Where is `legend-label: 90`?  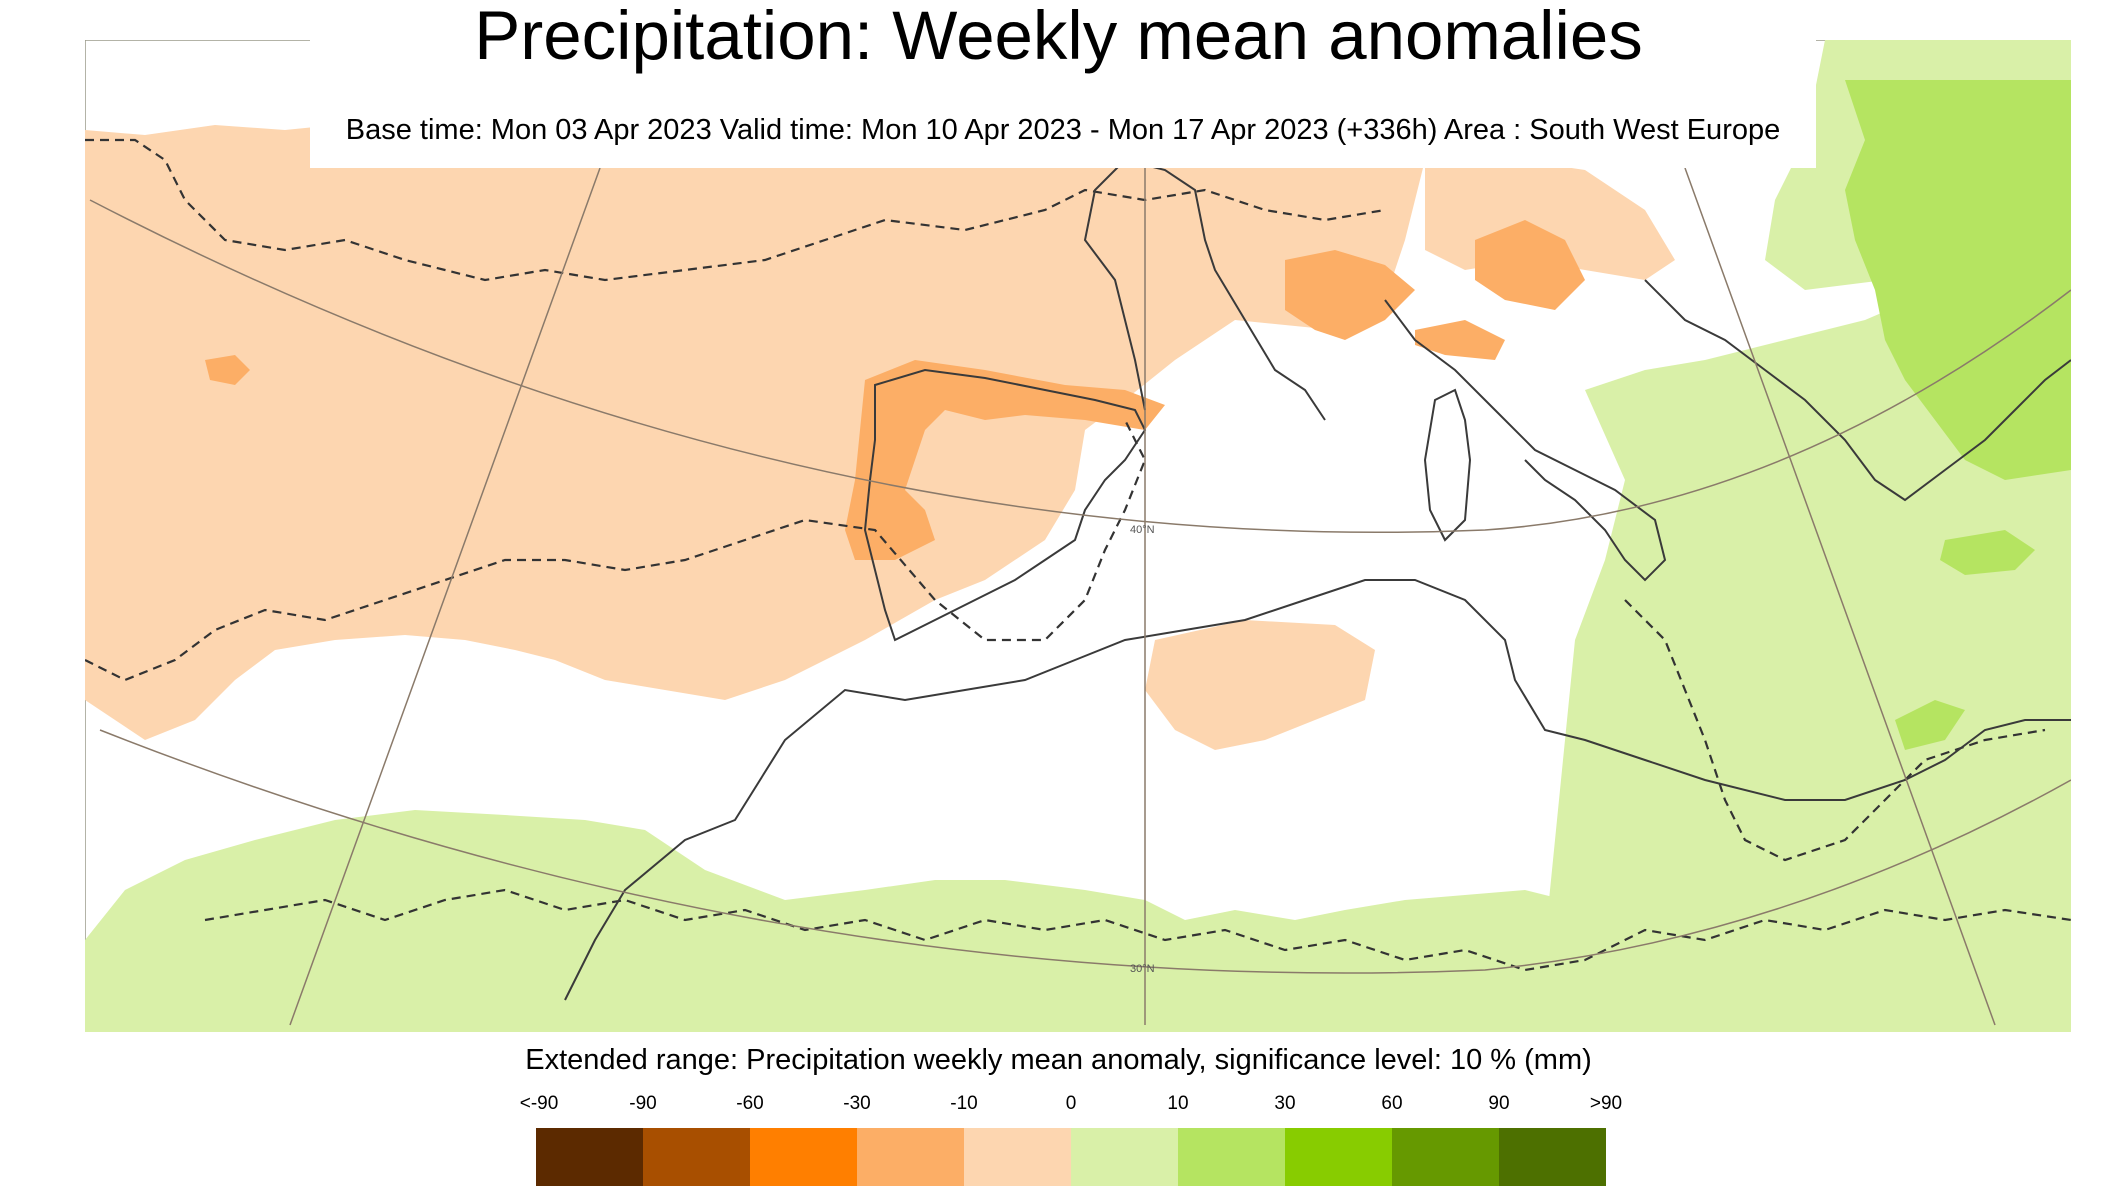 legend-label: 90 is located at coordinates (1499, 1103).